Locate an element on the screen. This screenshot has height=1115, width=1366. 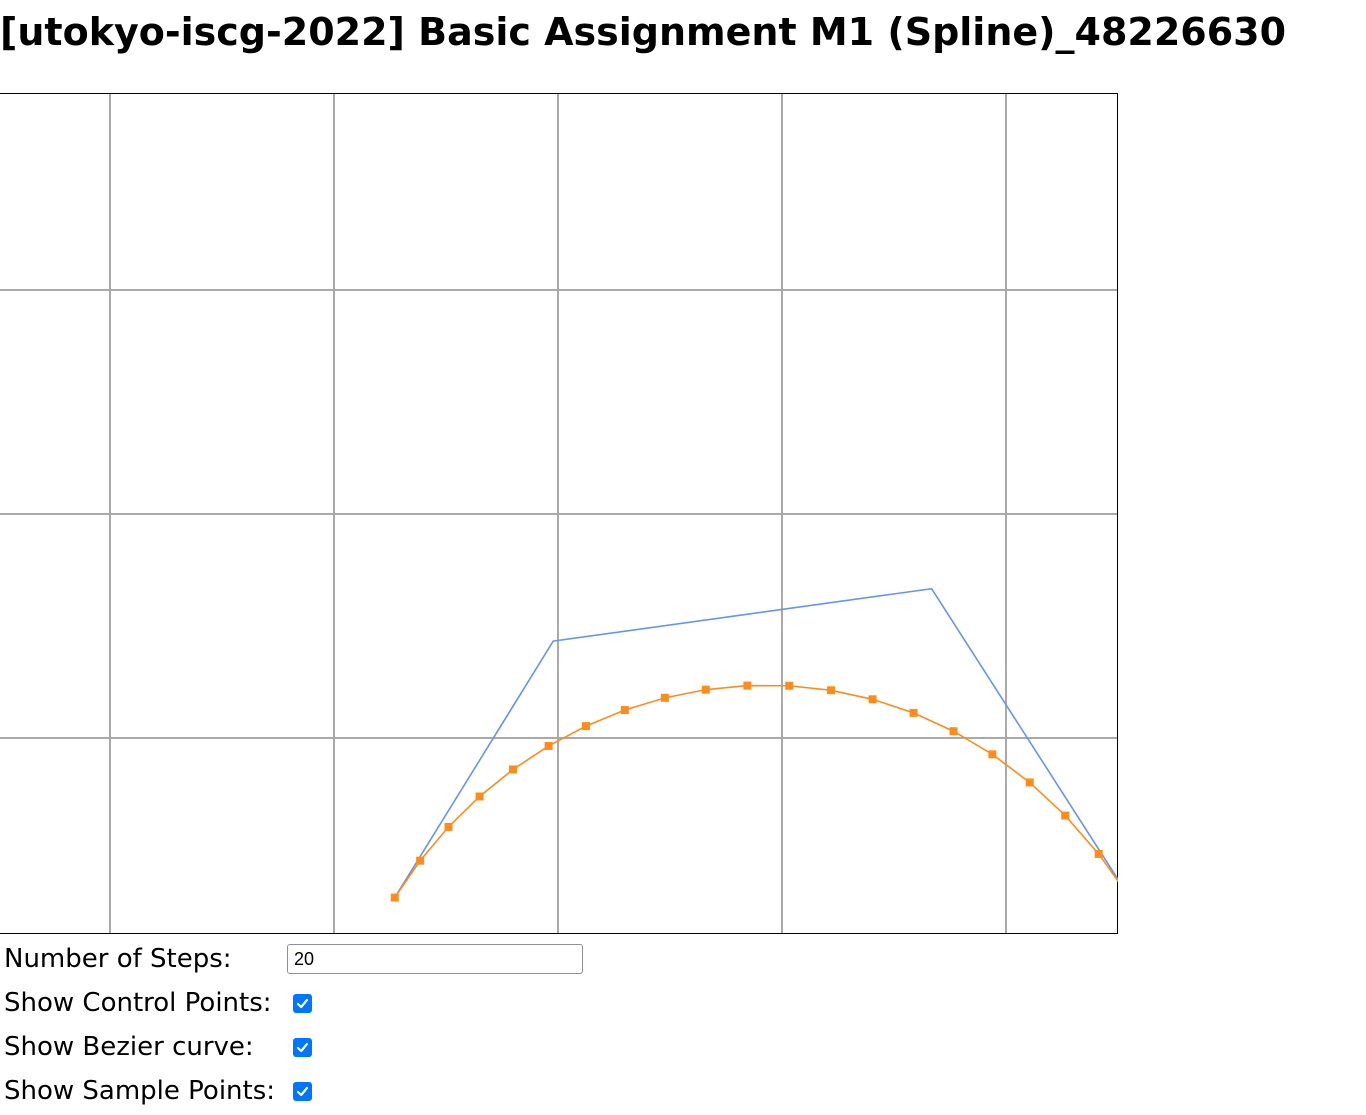
control-polygon is located at coordinates (756, 742).